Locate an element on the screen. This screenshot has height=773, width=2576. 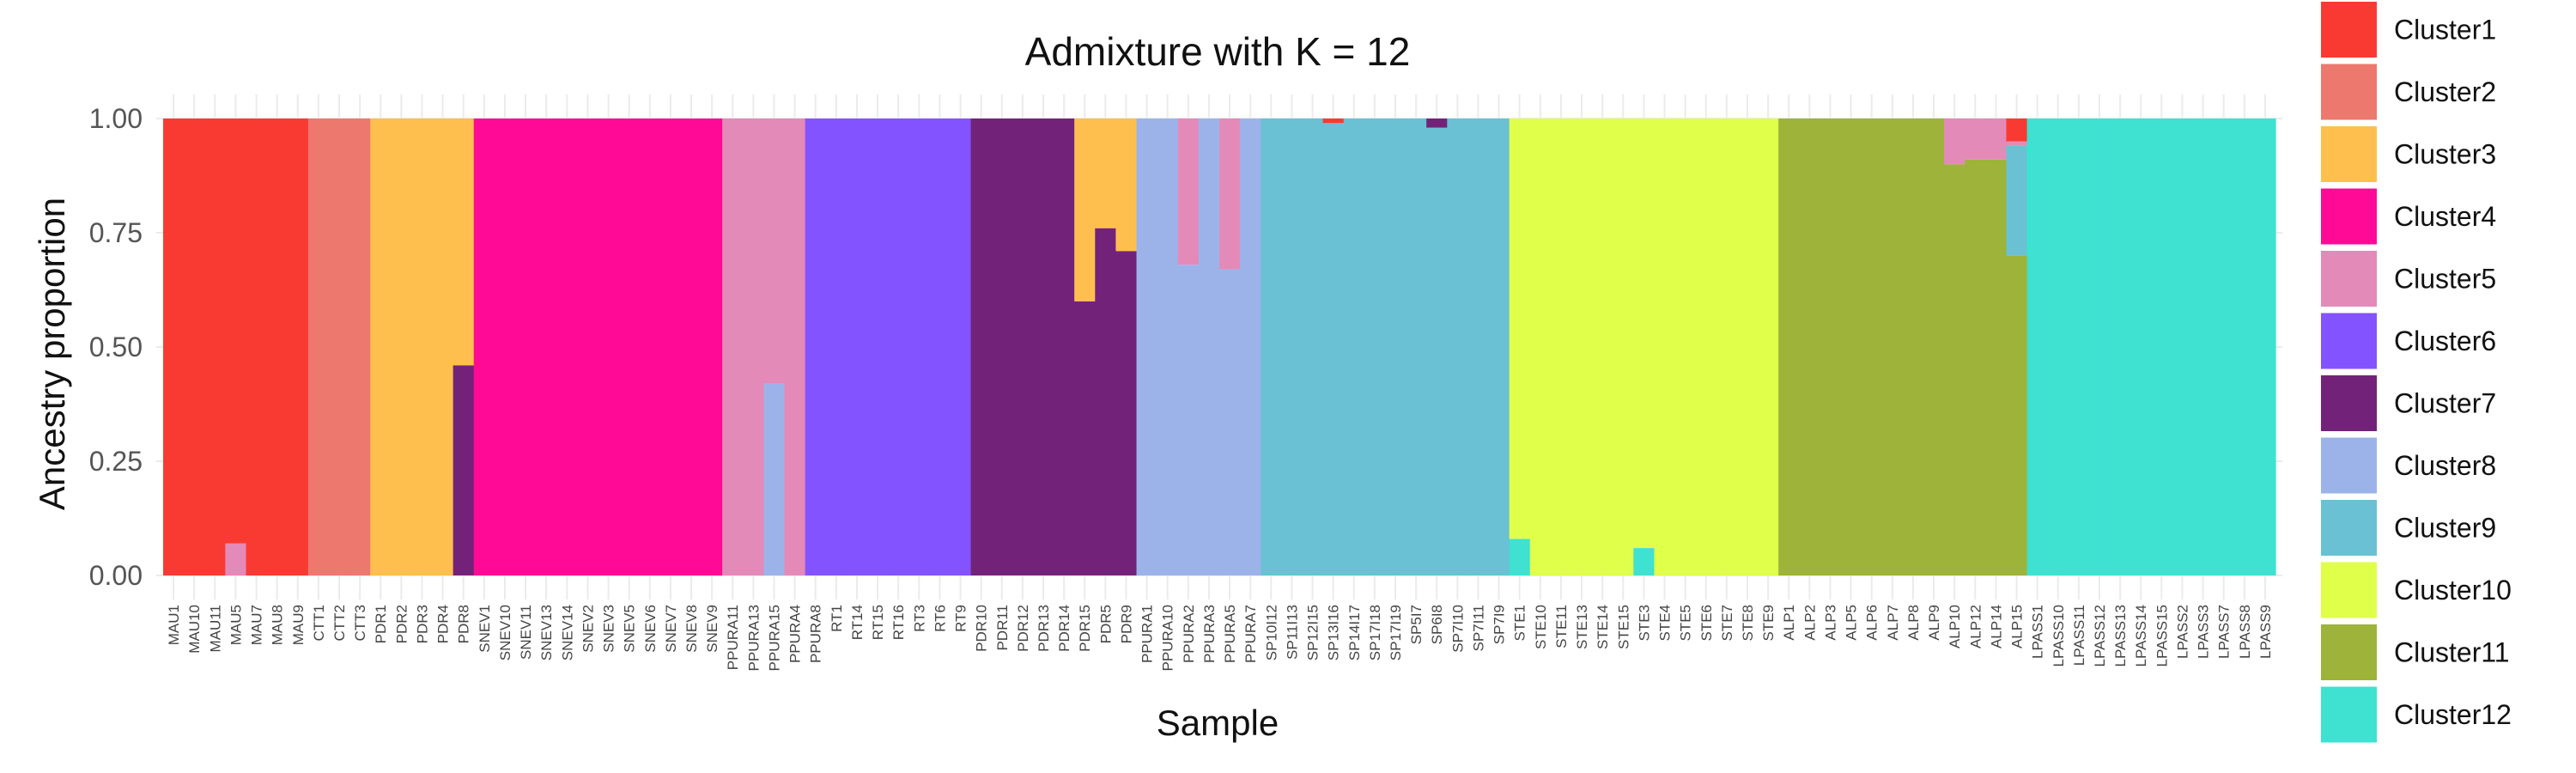
x-tick-label: PPURA3 is located at coordinates (1210, 634).